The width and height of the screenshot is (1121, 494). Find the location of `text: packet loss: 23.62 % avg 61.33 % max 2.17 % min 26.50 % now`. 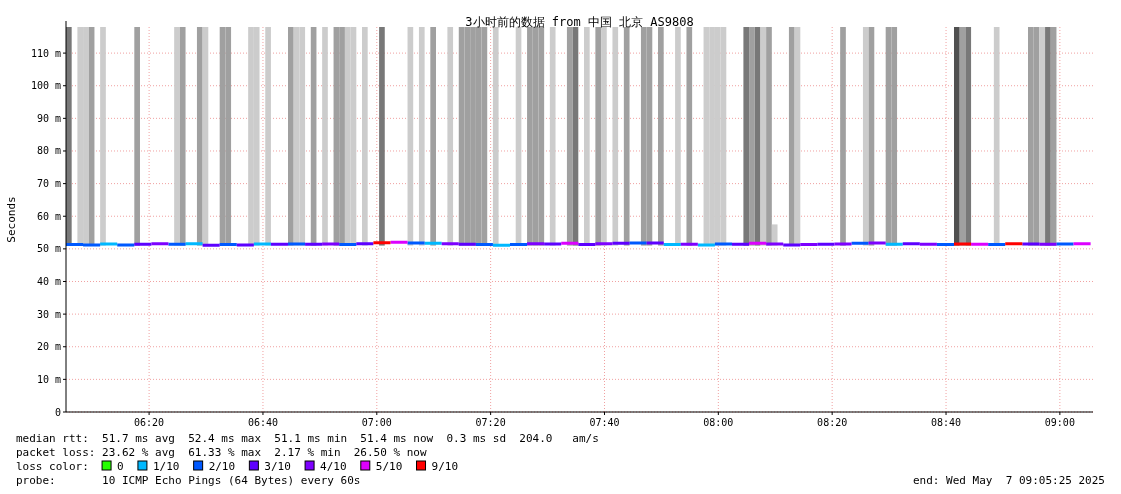

text: packet loss: 23.62 % avg 61.33 % max 2.17 % min 26.50 % now is located at coordinates (221, 452).